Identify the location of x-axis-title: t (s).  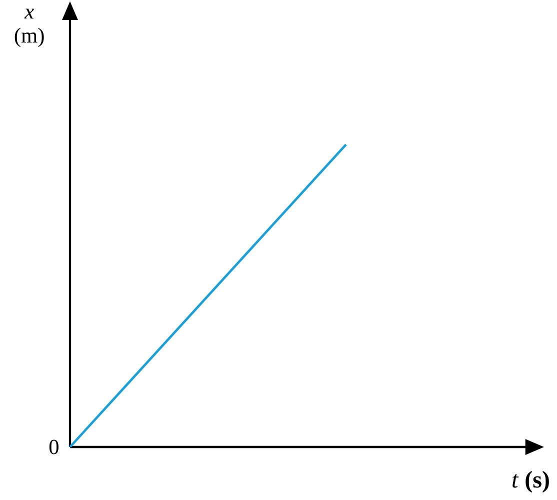
(530, 481).